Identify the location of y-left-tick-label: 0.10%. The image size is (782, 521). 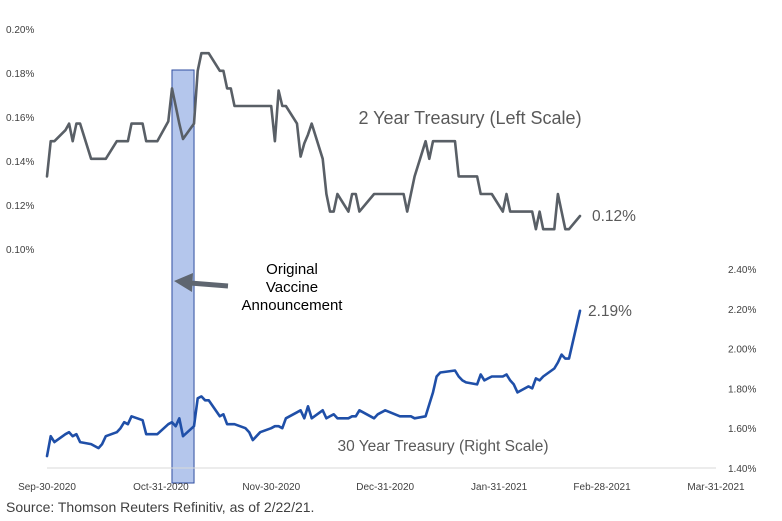
(20, 250).